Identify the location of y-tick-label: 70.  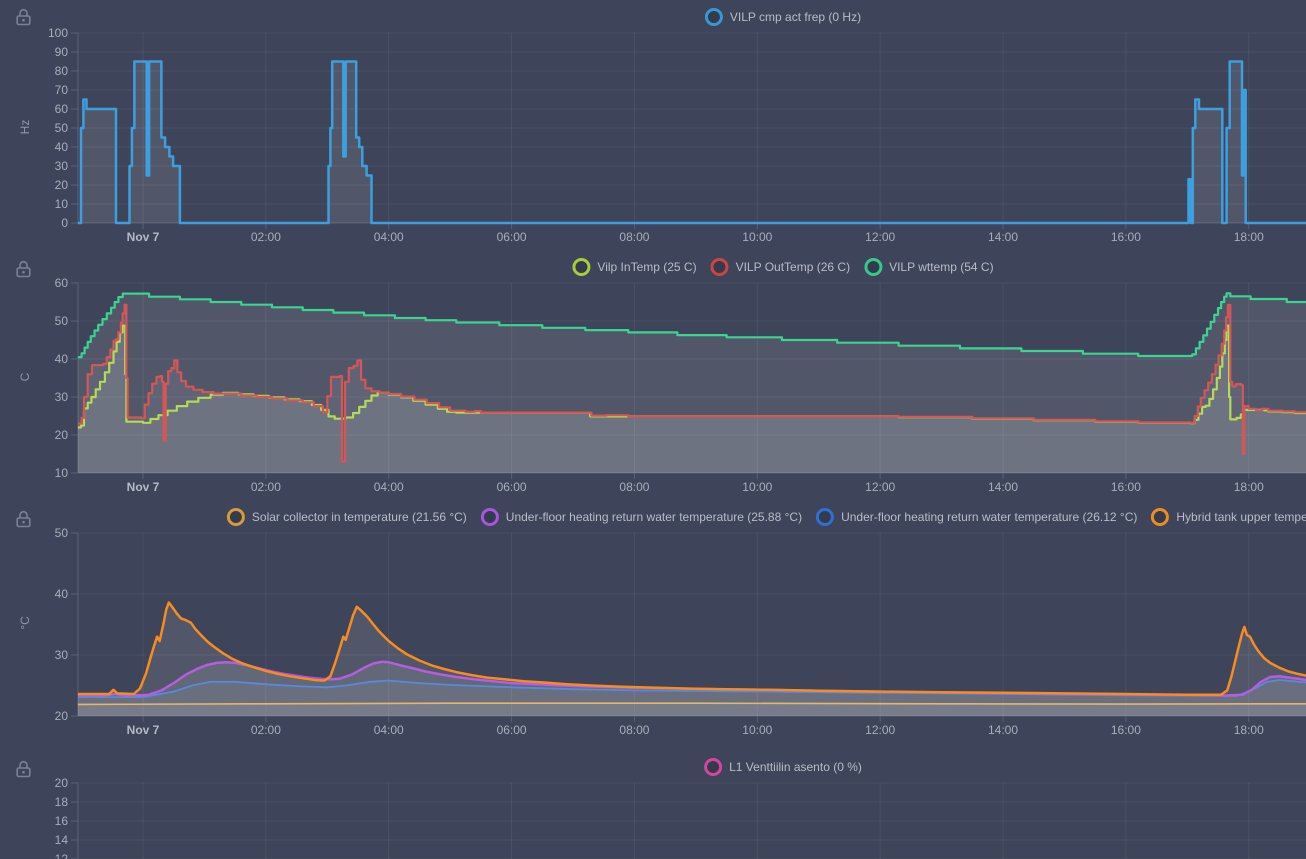
(62, 90).